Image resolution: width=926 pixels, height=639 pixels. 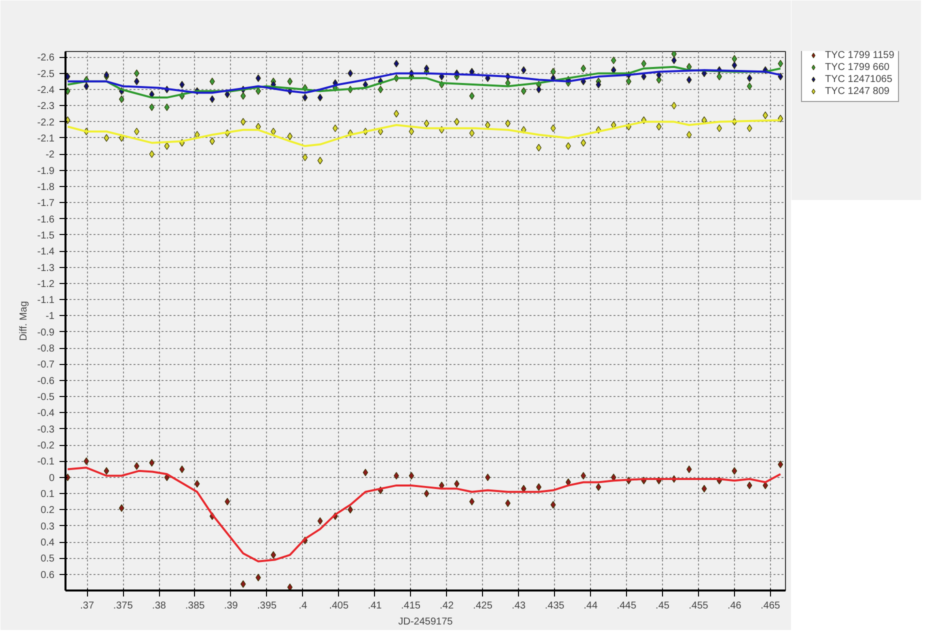 What do you see at coordinates (46, 365) in the screenshot?
I see `y-tick-label: -0.7` at bounding box center [46, 365].